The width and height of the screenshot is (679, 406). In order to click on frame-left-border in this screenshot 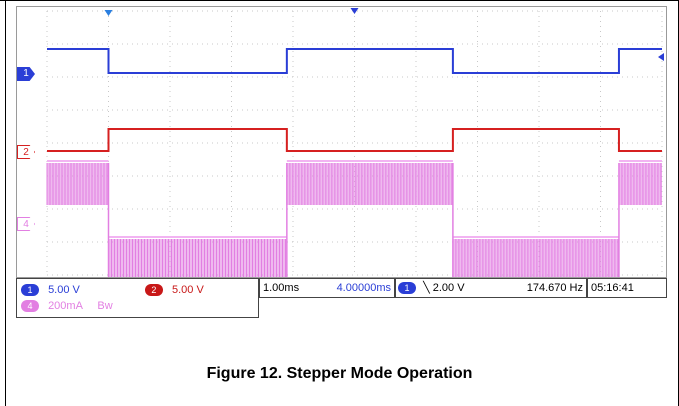, I will do `click(5, 203)`.